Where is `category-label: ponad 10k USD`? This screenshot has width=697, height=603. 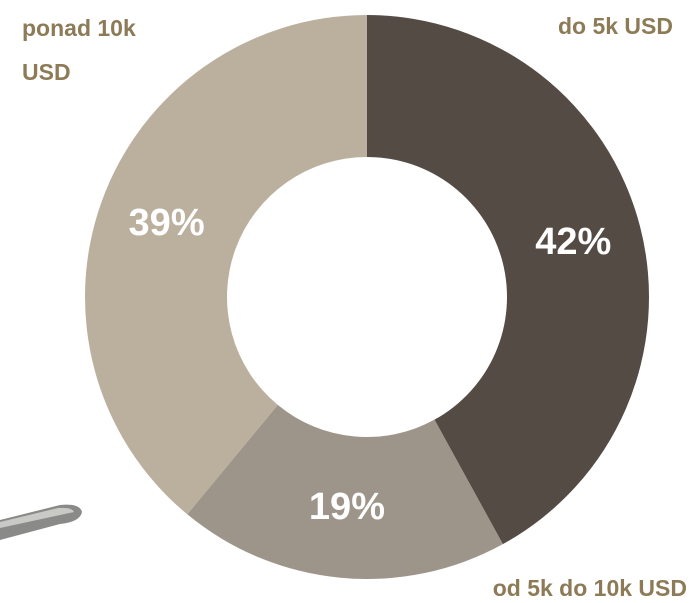 category-label: ponad 10k USD is located at coordinates (79, 50).